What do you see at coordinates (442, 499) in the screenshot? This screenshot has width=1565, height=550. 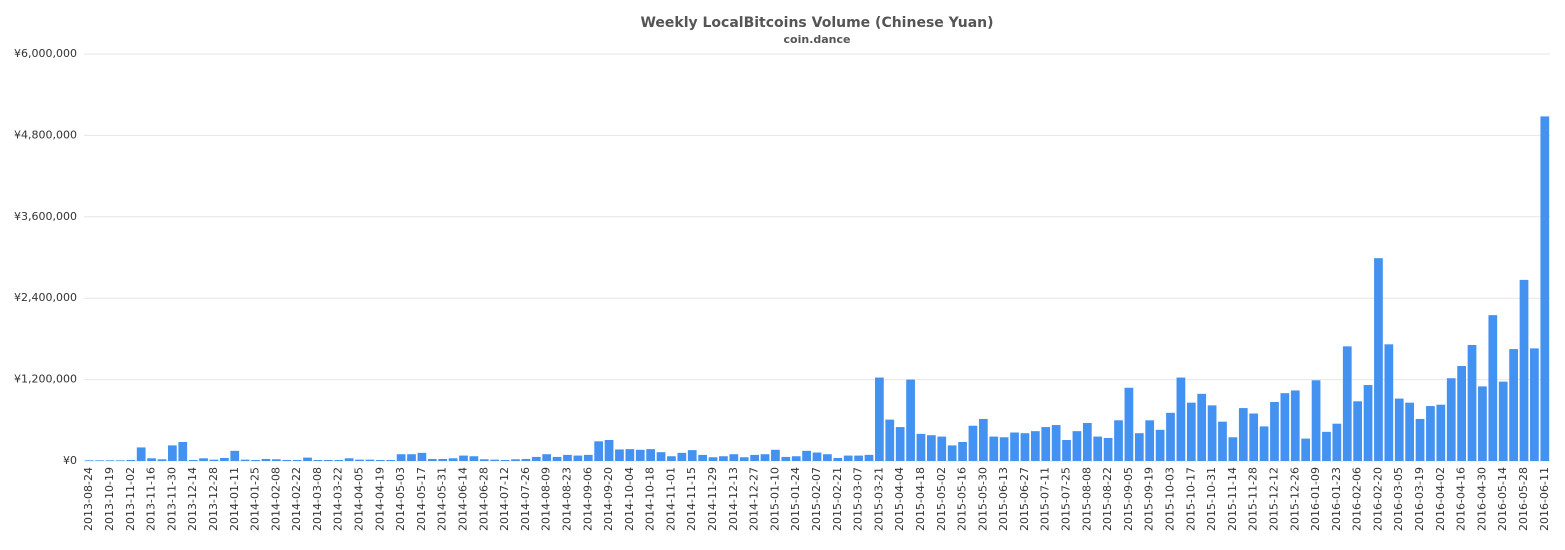 I see `x-tick-label: 2014-05-31` at bounding box center [442, 499].